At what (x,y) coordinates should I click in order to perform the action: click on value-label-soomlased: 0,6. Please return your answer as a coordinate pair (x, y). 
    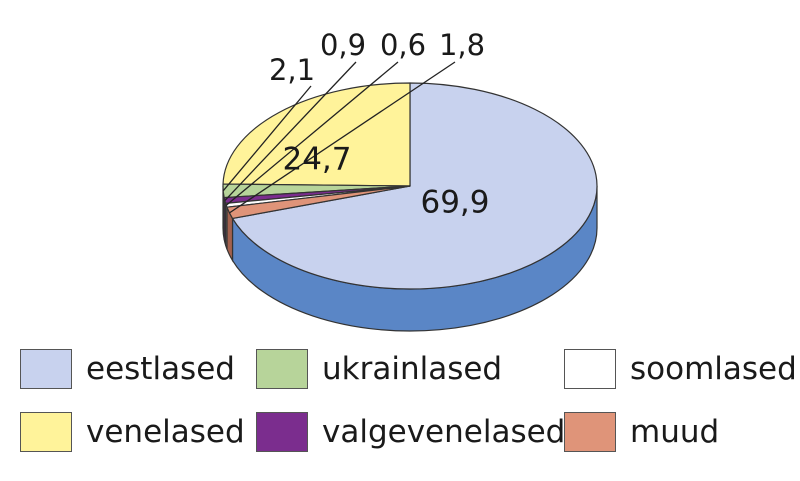
    Looking at the image, I should click on (403, 45).